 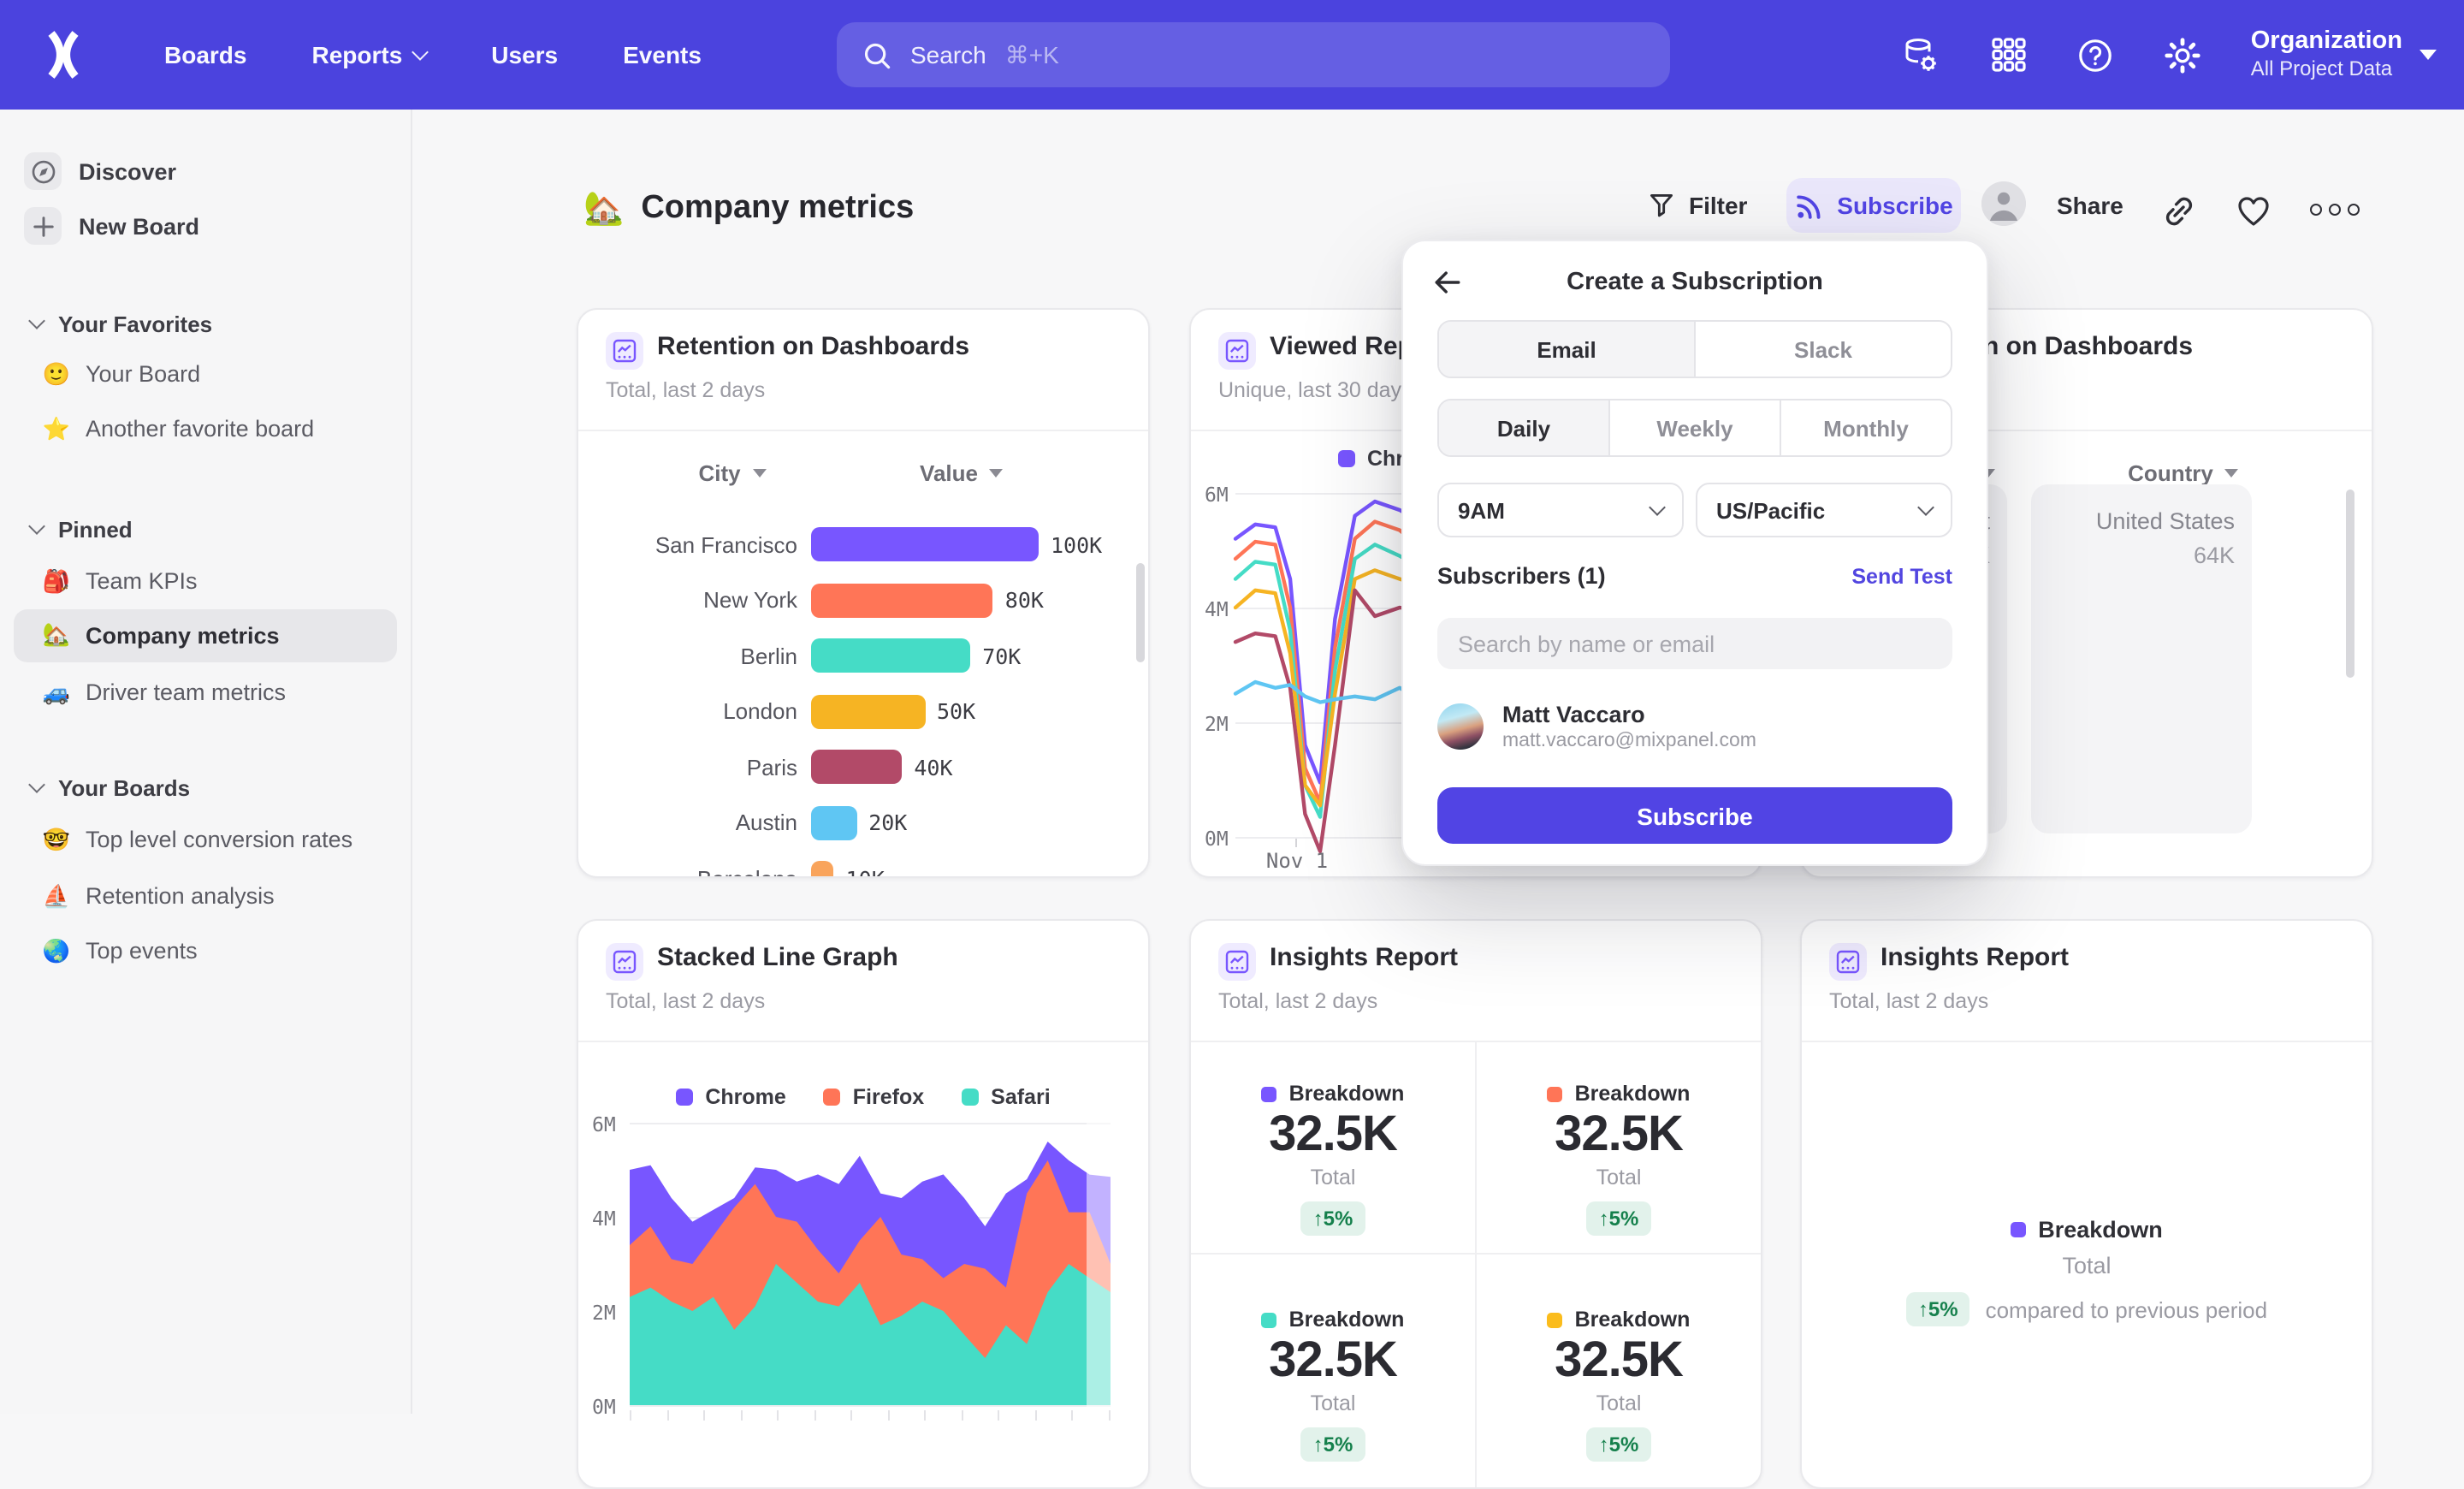 What do you see at coordinates (205, 226) in the screenshot?
I see `sidebar-item-new-board: New Board` at bounding box center [205, 226].